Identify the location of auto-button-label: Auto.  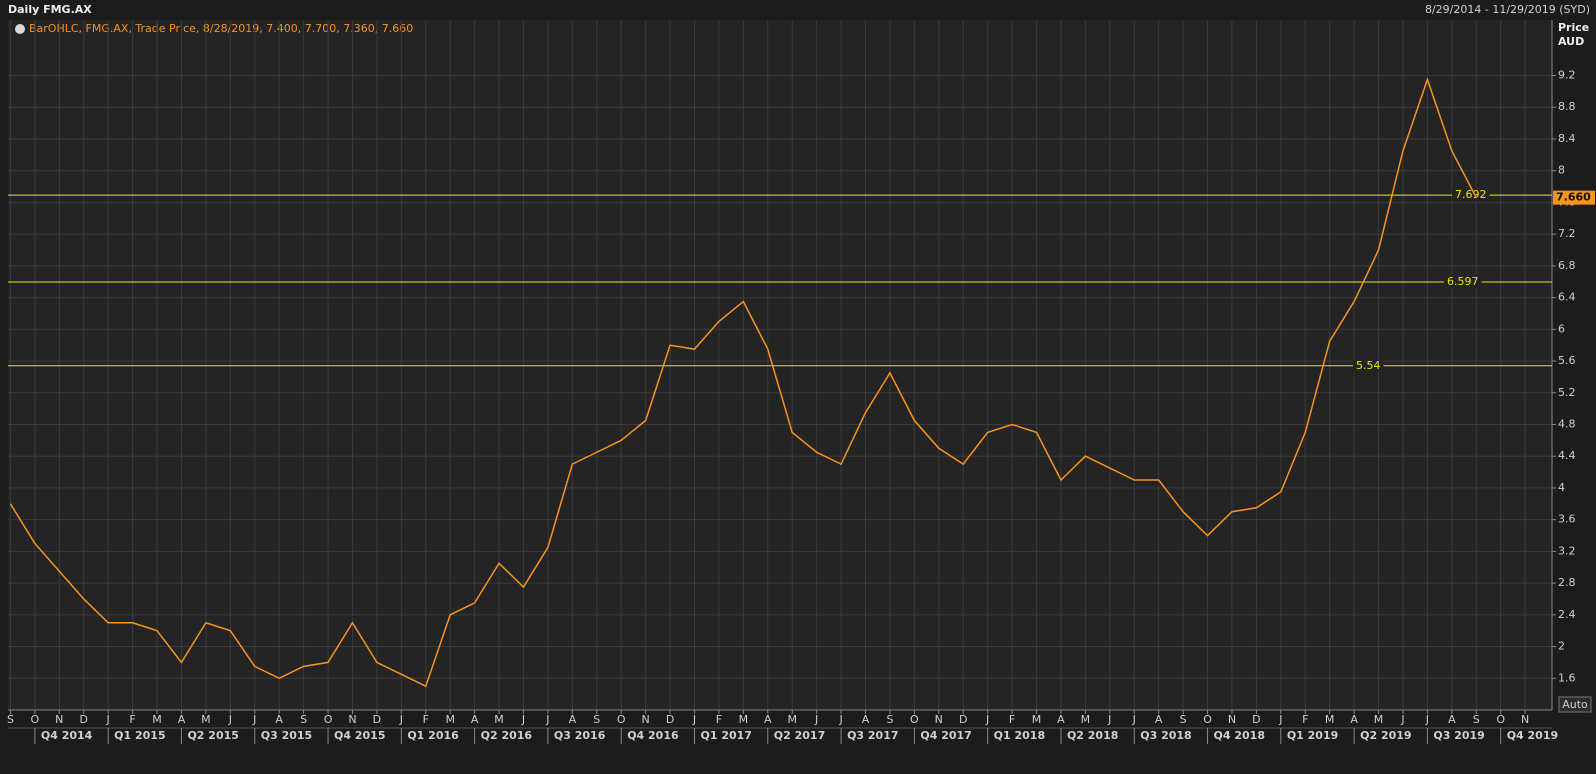
(1575, 704).